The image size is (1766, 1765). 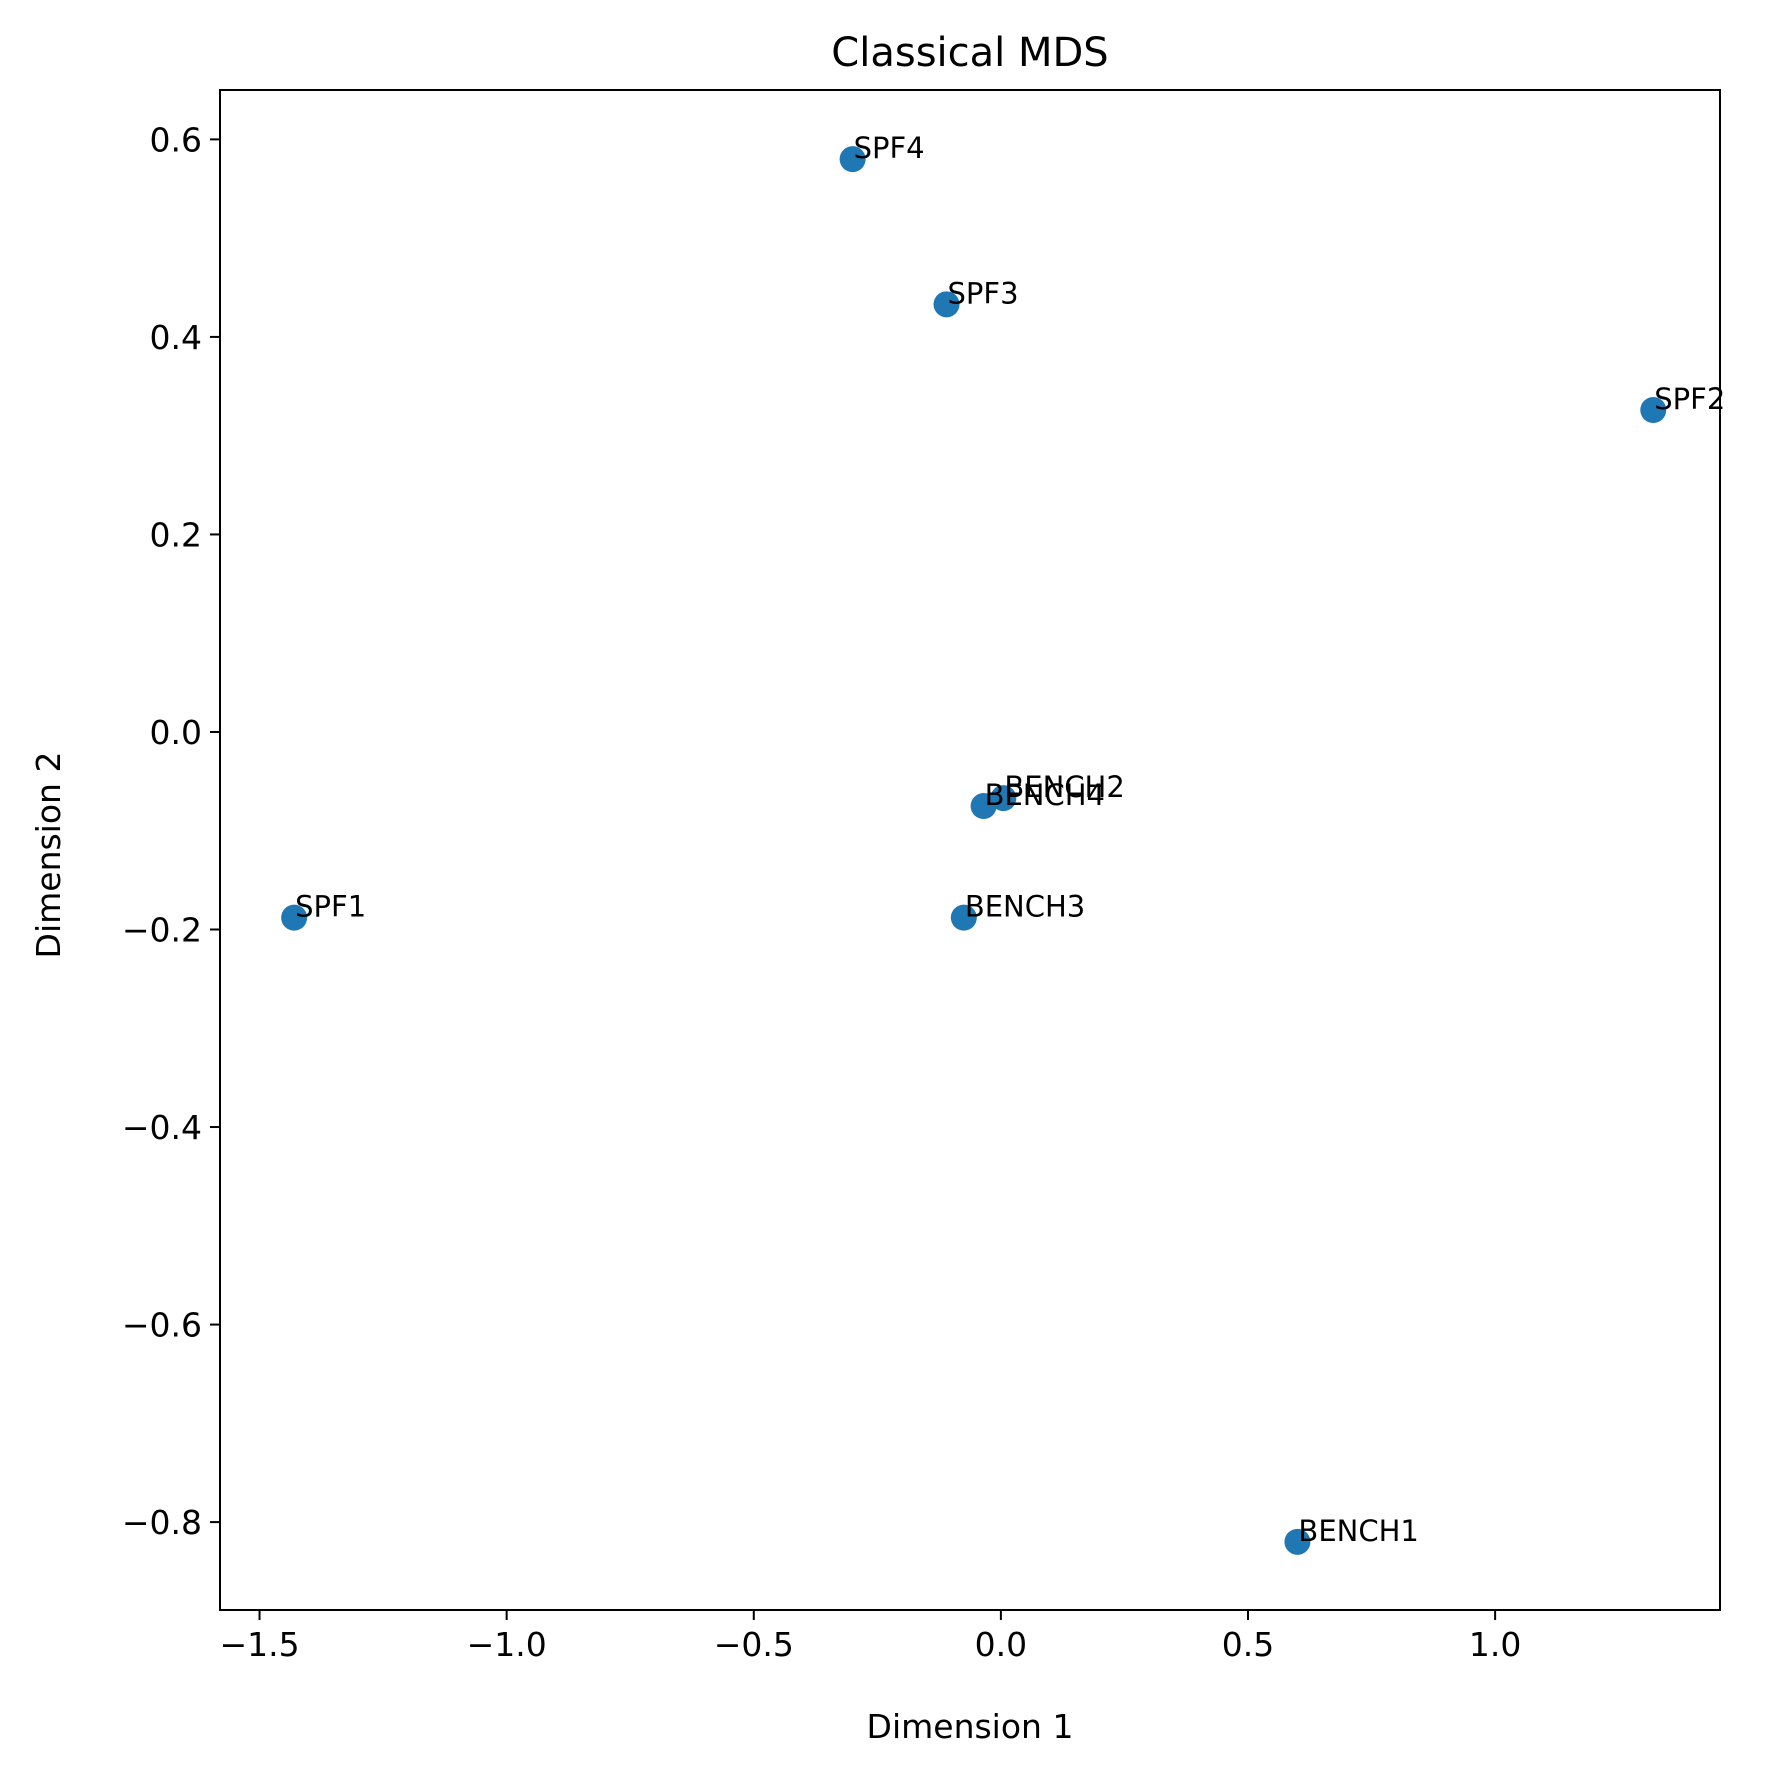 What do you see at coordinates (162, 930) in the screenshot?
I see `y-tick-label: −0.2` at bounding box center [162, 930].